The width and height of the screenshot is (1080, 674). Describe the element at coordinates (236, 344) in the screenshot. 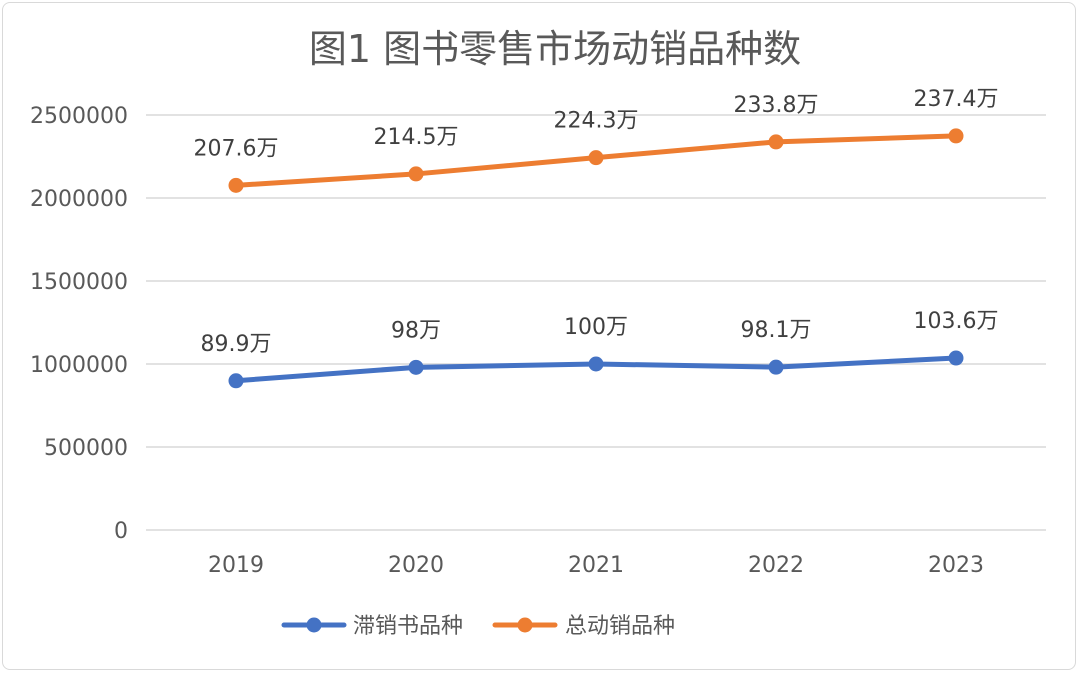

I see `data-label: 89.9万` at that location.